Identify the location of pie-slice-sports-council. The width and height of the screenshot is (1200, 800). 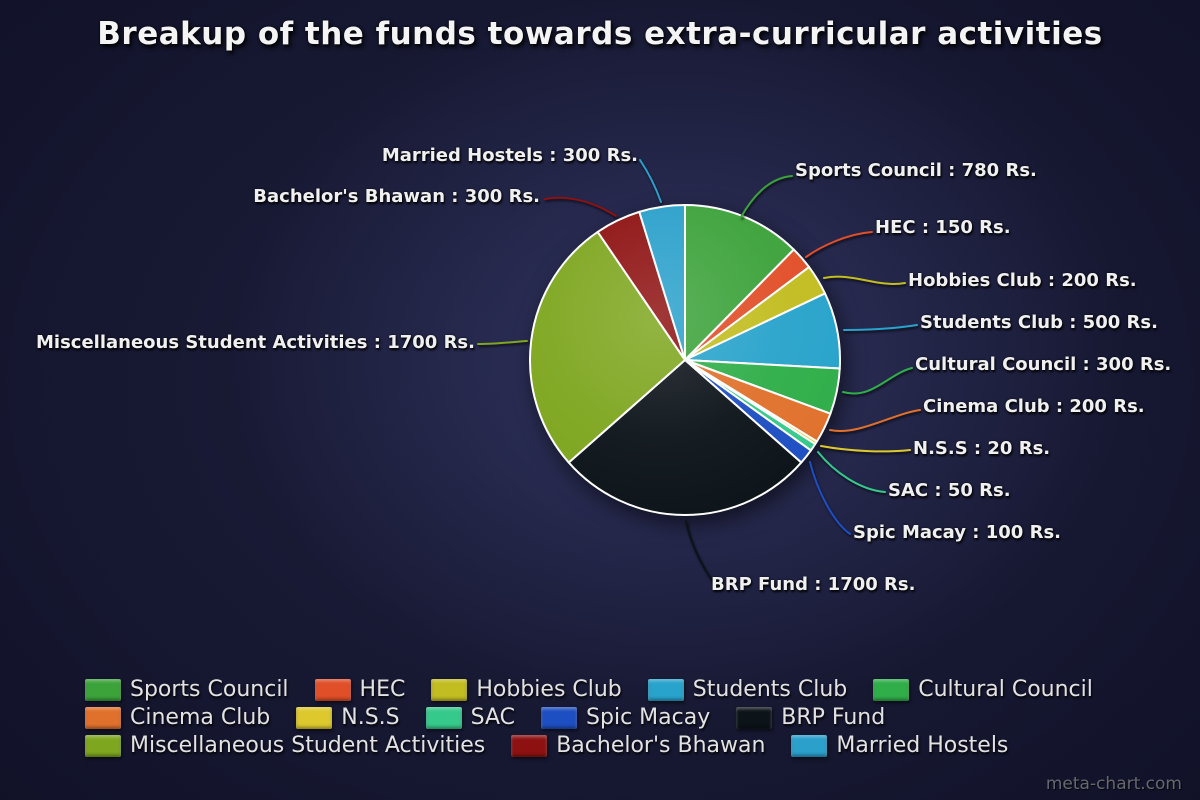
(739, 282).